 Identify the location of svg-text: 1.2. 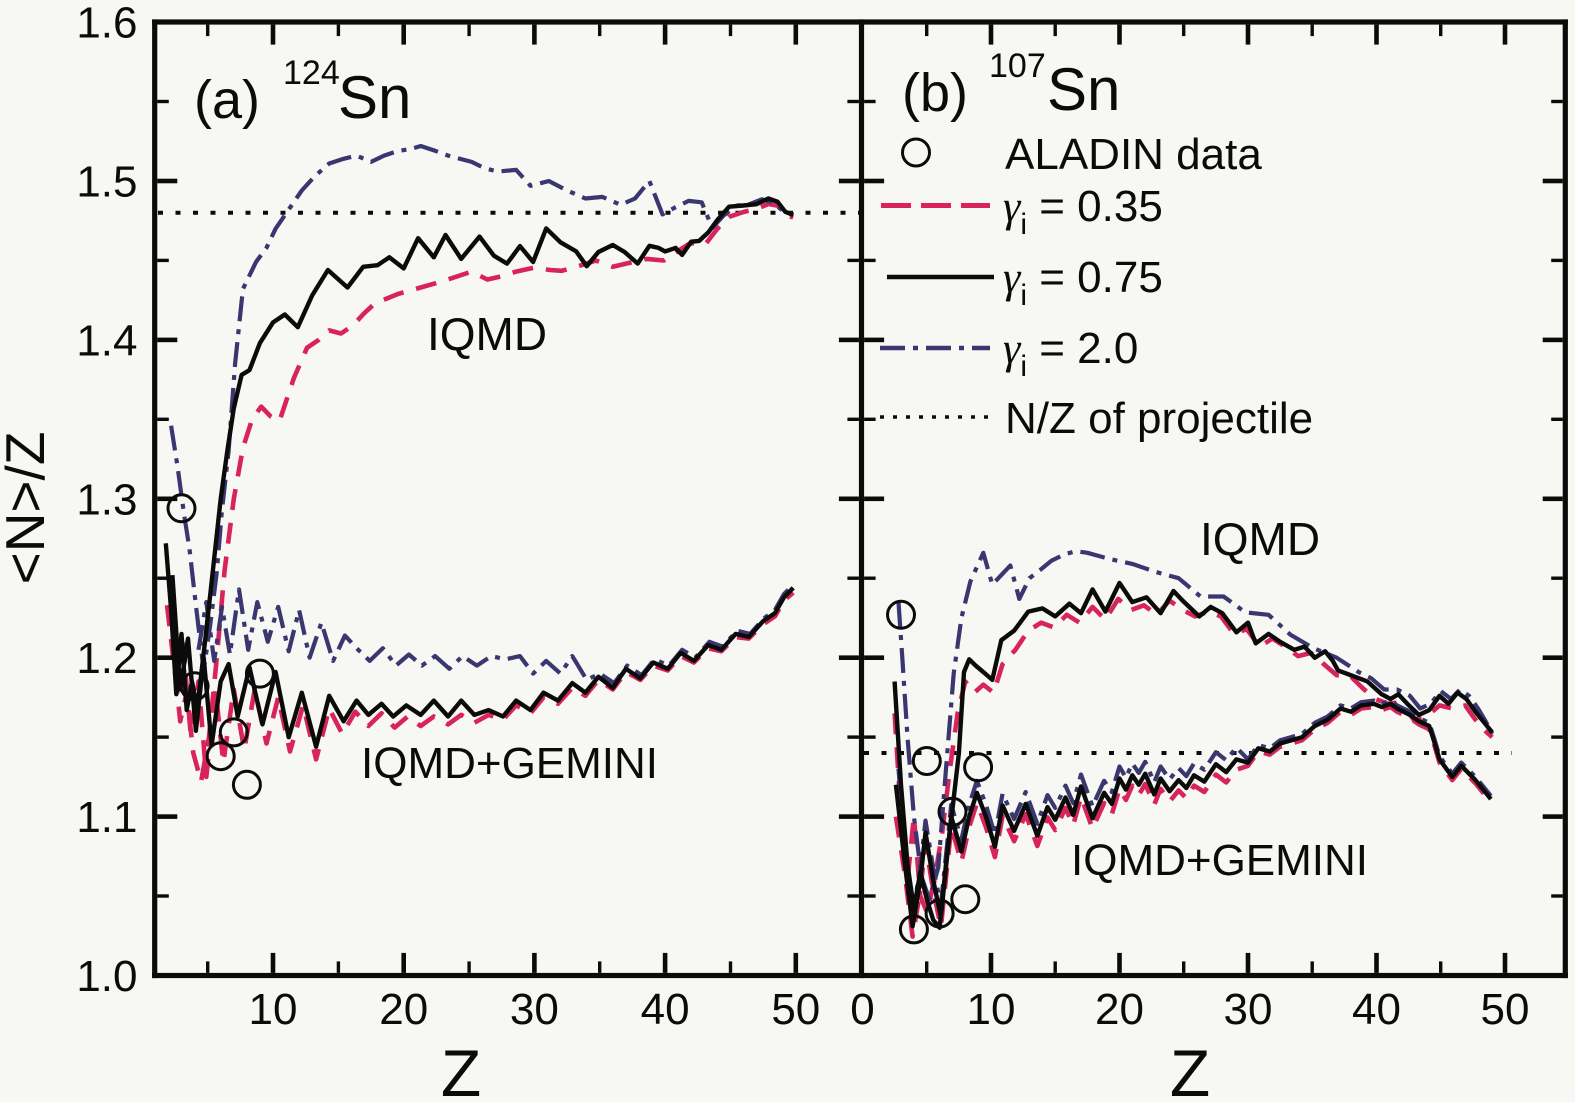
(106, 658).